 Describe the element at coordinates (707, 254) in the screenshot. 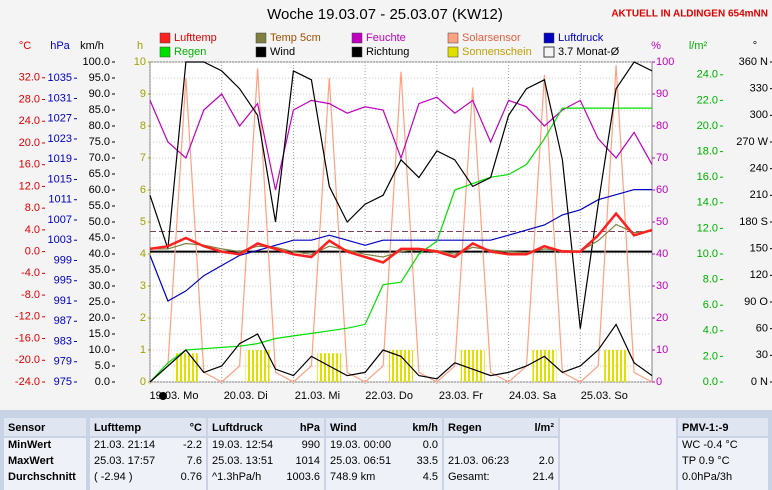

I see `y-tick-label: 10.0` at that location.